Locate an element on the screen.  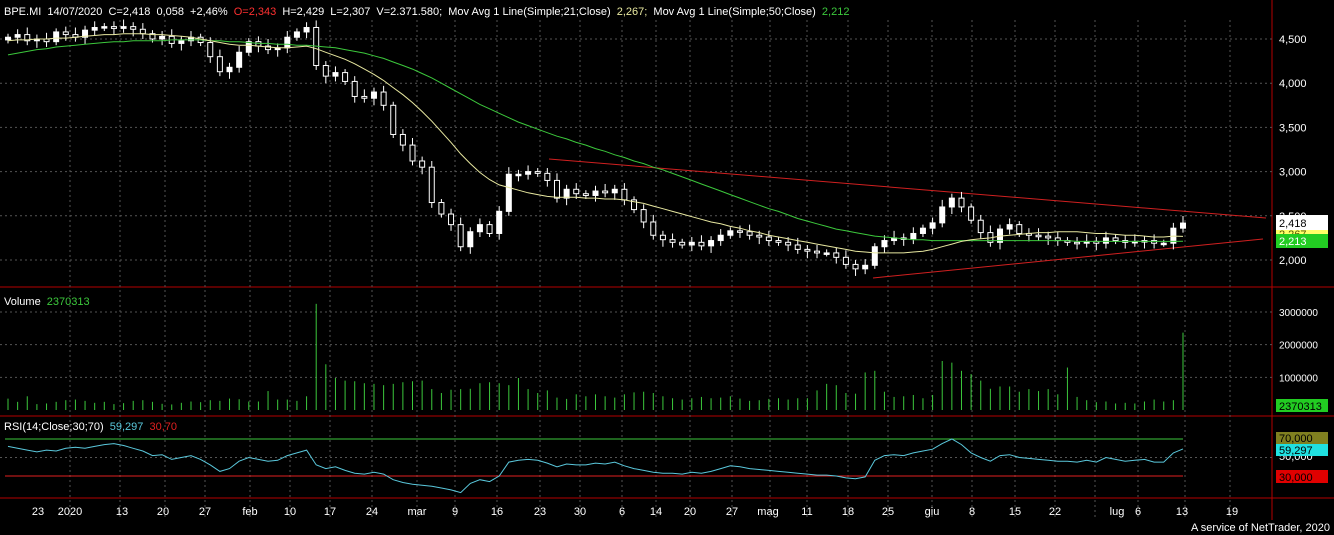
header-ma50-value: 2,212 is located at coordinates (836, 12).